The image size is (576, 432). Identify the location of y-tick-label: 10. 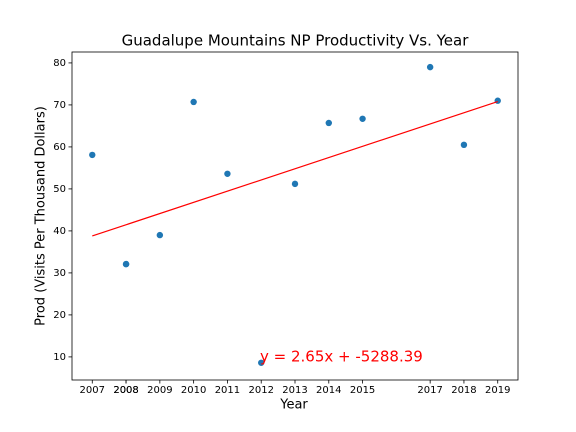
(59, 357).